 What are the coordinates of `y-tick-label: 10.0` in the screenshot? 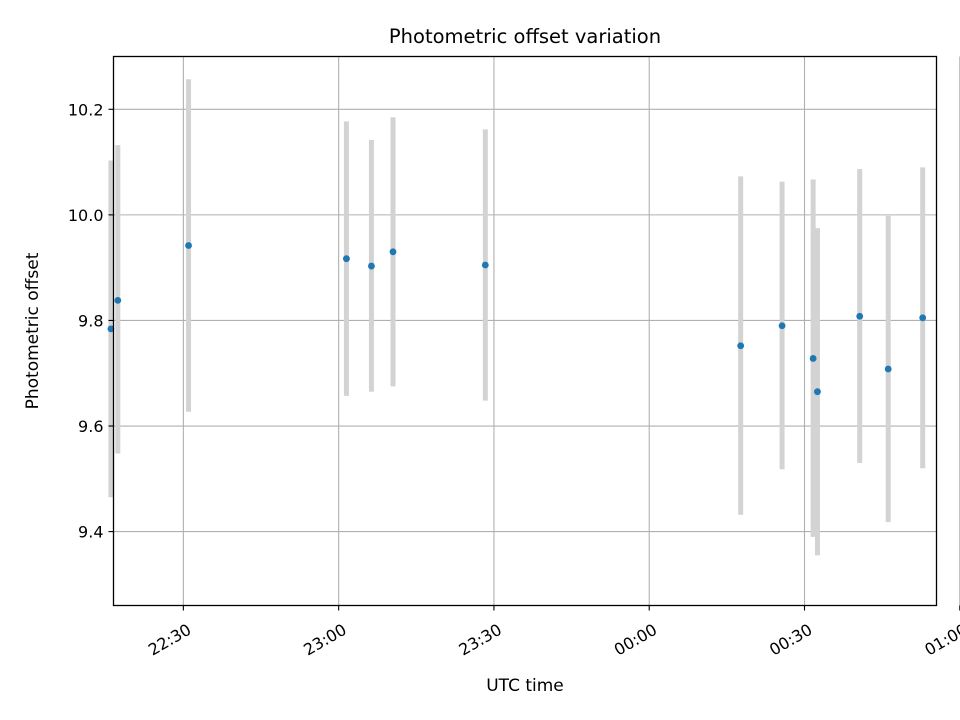 It's located at (86, 215).